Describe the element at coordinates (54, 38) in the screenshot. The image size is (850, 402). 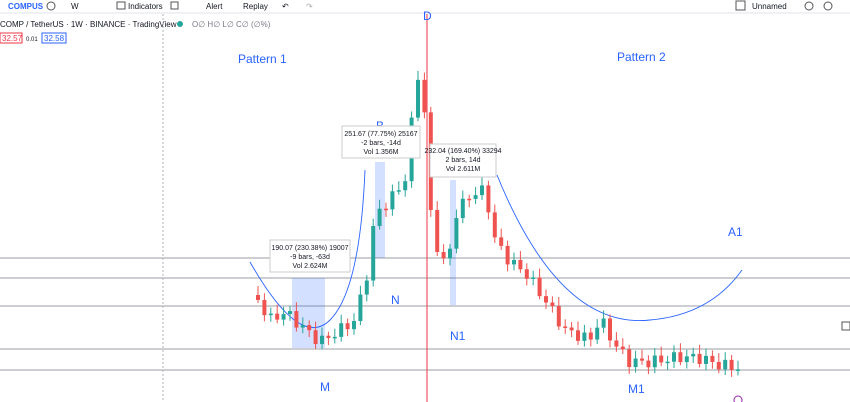
I see `ask-box` at that location.